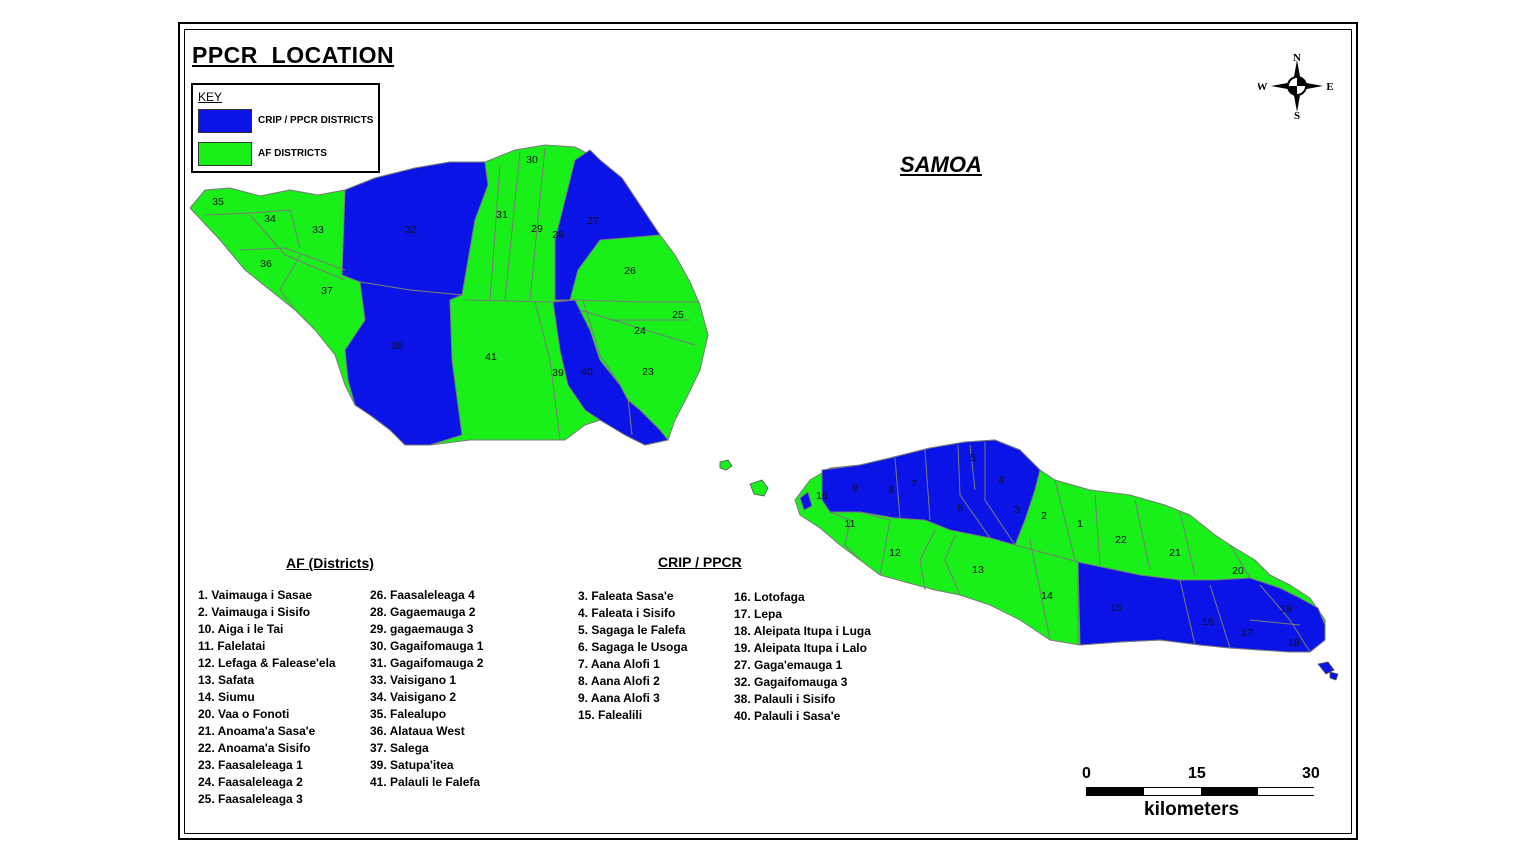 This screenshot has width=1536, height=864. I want to click on af-list-item: 11. Falelatai, so click(232, 646).